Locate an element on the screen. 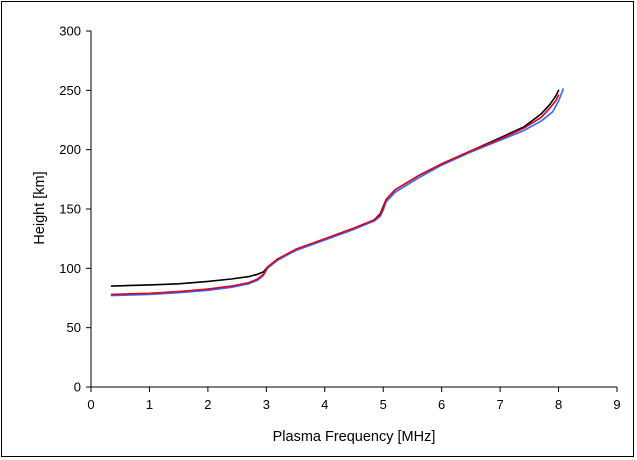 This screenshot has height=460, width=637. y-tick-label: 200 is located at coordinates (70, 149).